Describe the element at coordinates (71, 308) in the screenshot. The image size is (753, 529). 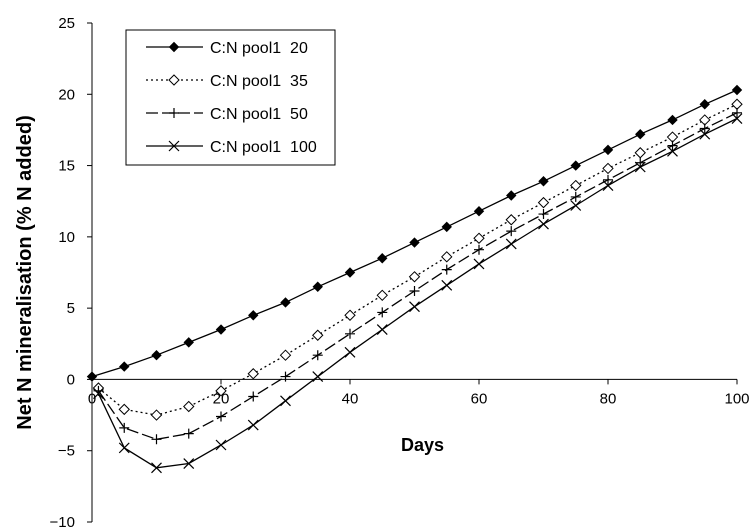
I see `y-tick-label: 5` at that location.